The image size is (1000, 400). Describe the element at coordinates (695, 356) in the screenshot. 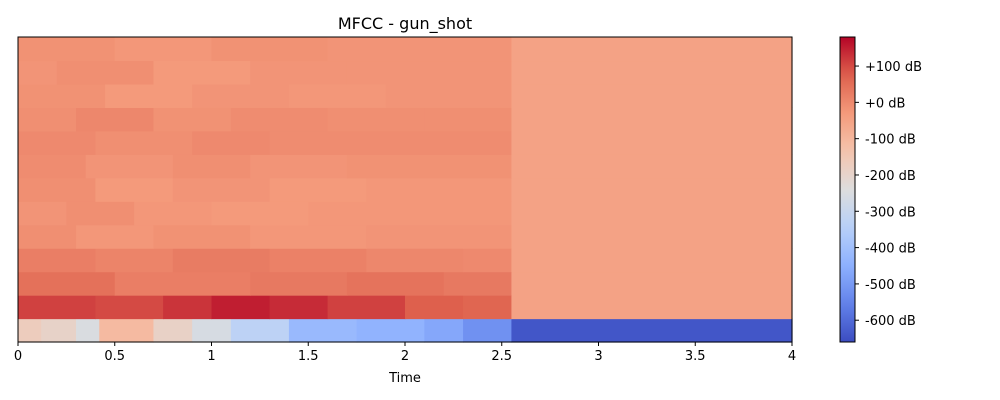

I see `x-tick-label: 3.5` at that location.